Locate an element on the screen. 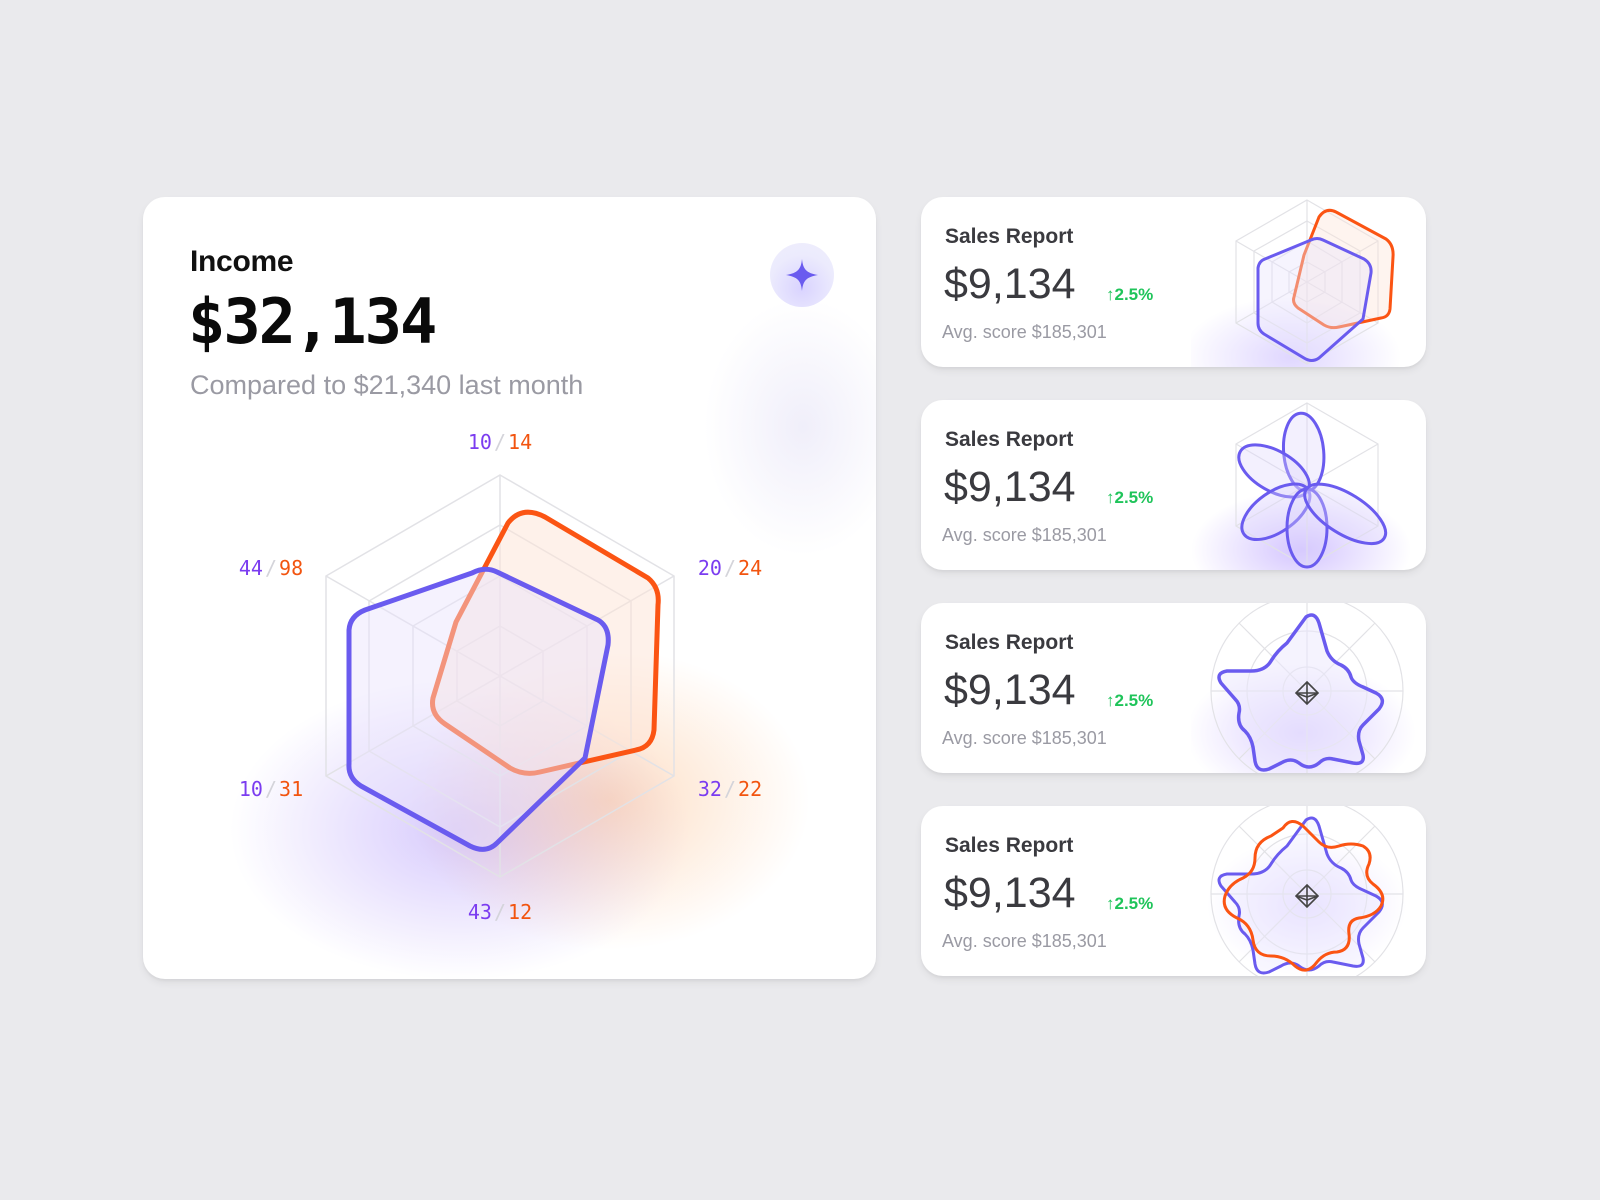 This screenshot has height=1200, width=1600. star-polar-chart is located at coordinates (1303, 688).